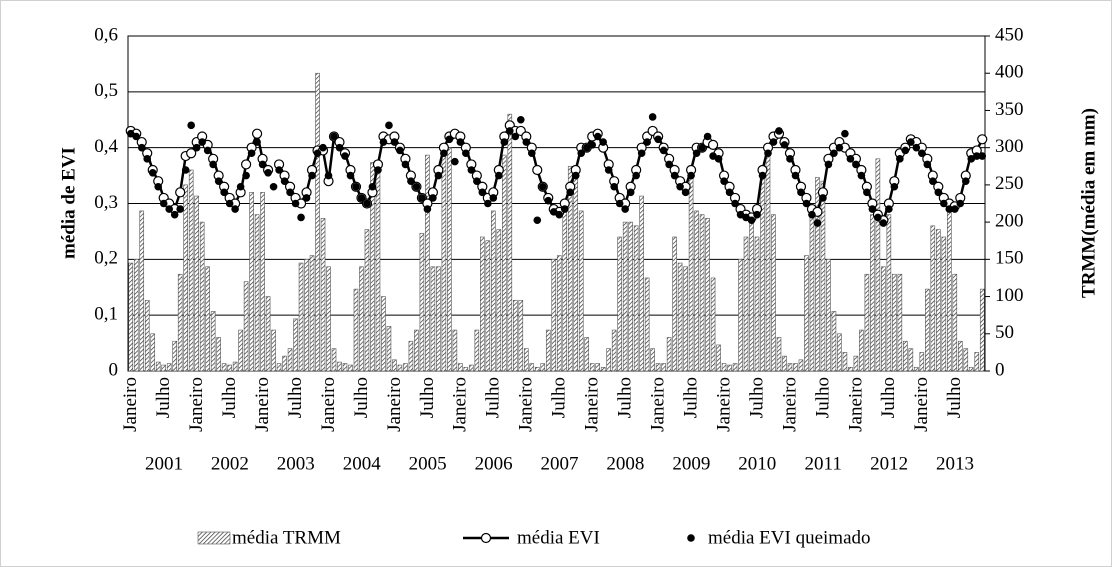 The width and height of the screenshot is (1112, 567). I want to click on year-label: 2006, so click(494, 463).